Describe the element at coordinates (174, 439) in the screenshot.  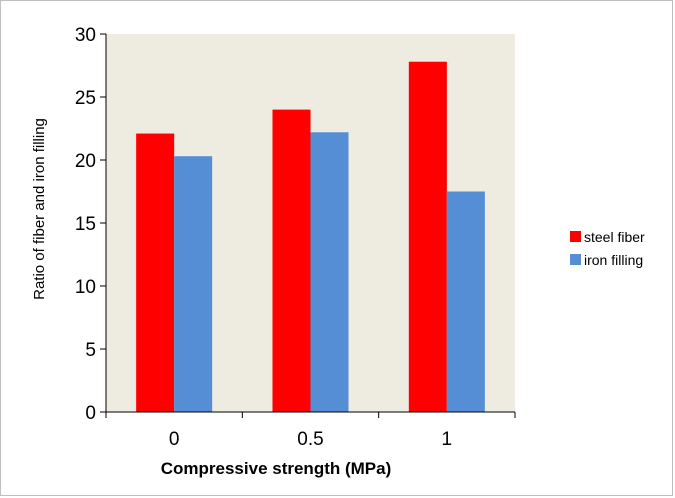
I see `x-tick-label: 0` at that location.